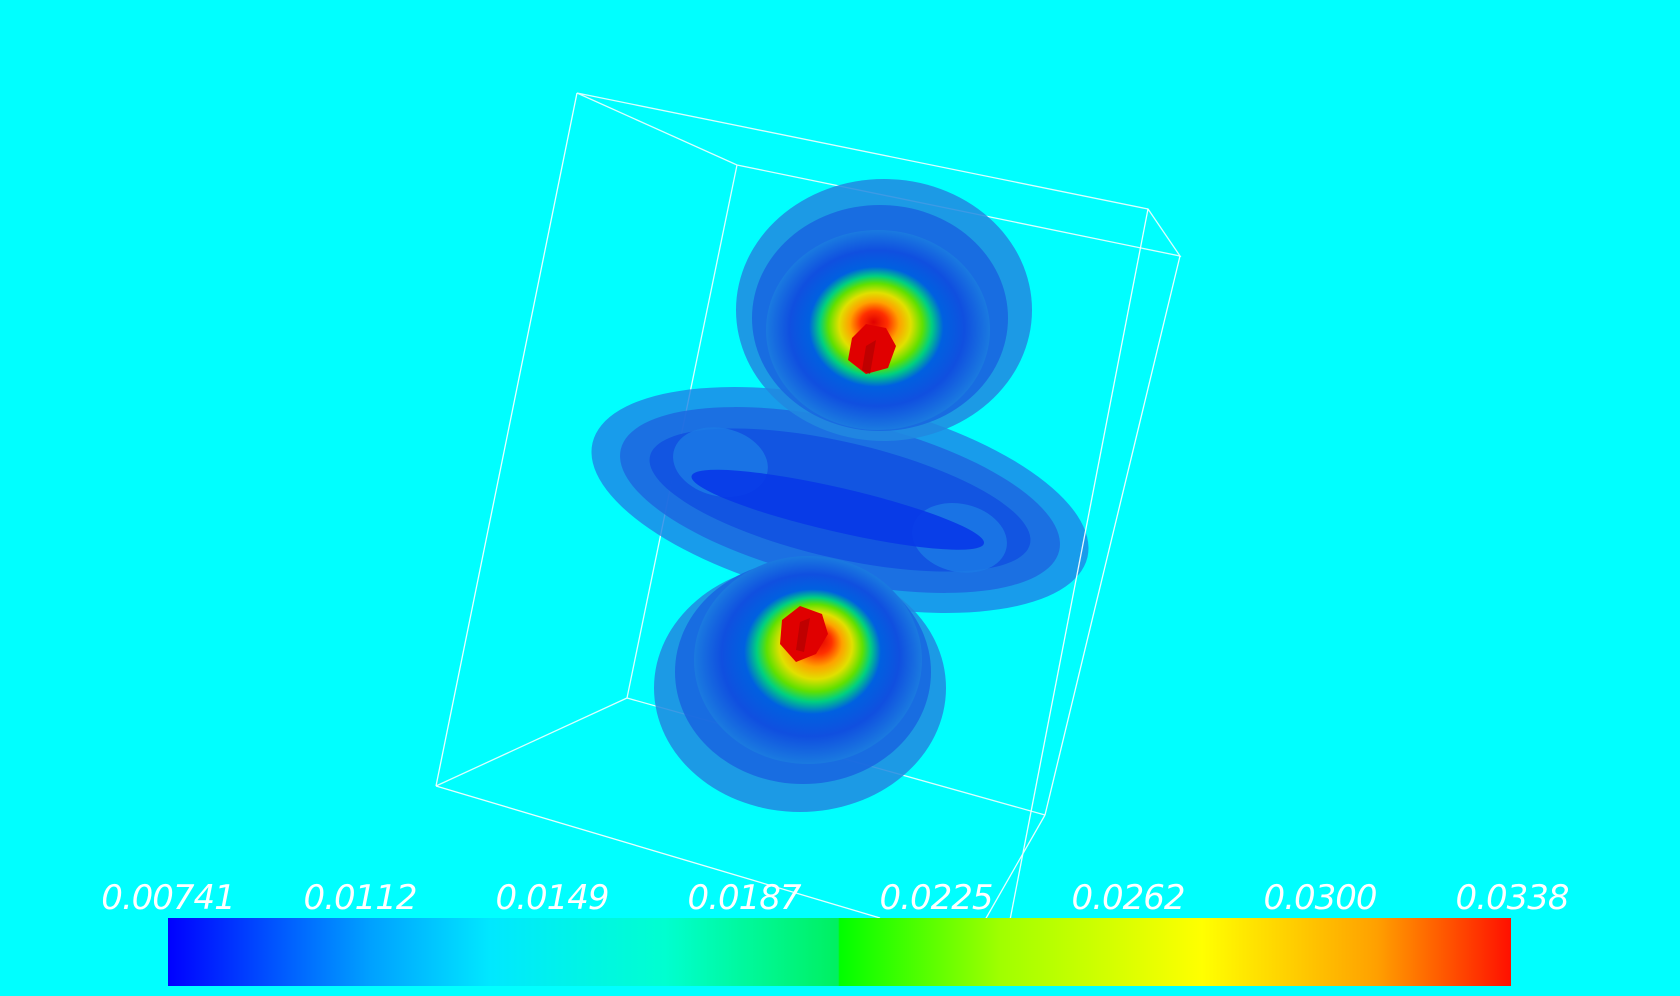 This screenshot has width=1680, height=996. Describe the element at coordinates (168, 898) in the screenshot. I see `colorbar-tick-label: 0.00741` at that location.